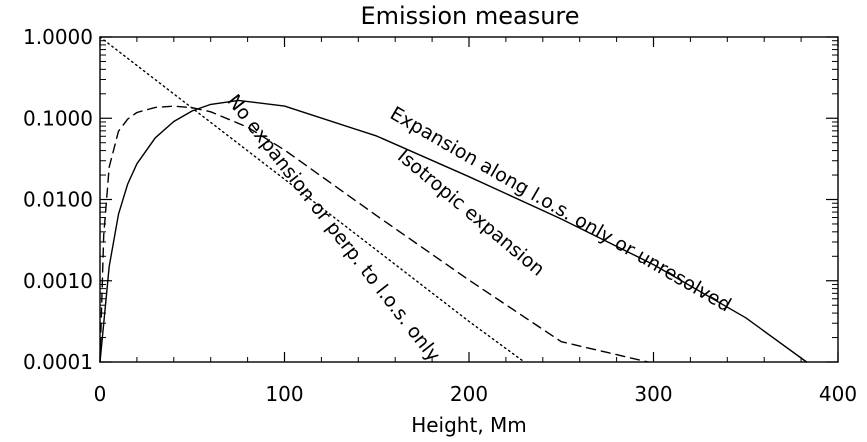 This screenshot has height=442, width=867. I want to click on x-tick-label: 200, so click(469, 394).